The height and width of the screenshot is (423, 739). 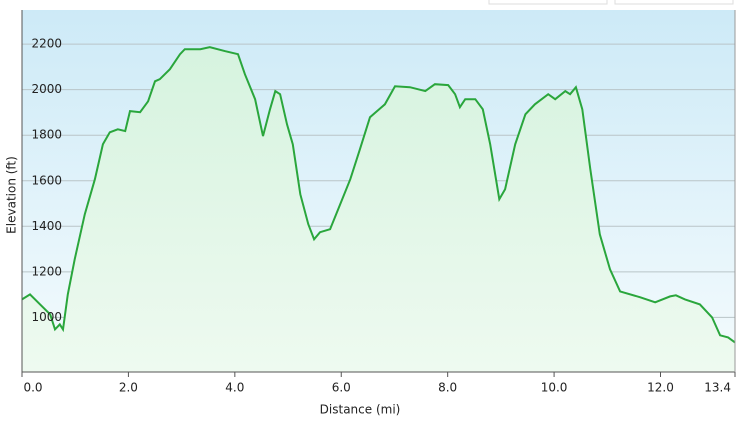 I want to click on x-tick-label: 8.0, so click(x=447, y=388).